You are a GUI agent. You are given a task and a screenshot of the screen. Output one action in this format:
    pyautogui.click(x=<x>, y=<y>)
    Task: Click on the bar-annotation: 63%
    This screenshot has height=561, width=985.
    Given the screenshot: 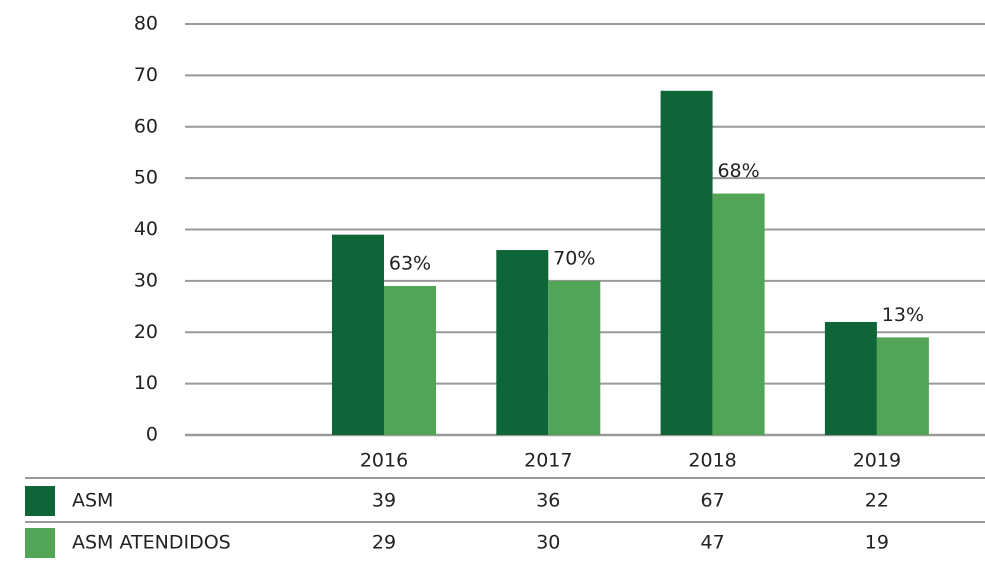 What is the action you would take?
    pyautogui.click(x=410, y=264)
    